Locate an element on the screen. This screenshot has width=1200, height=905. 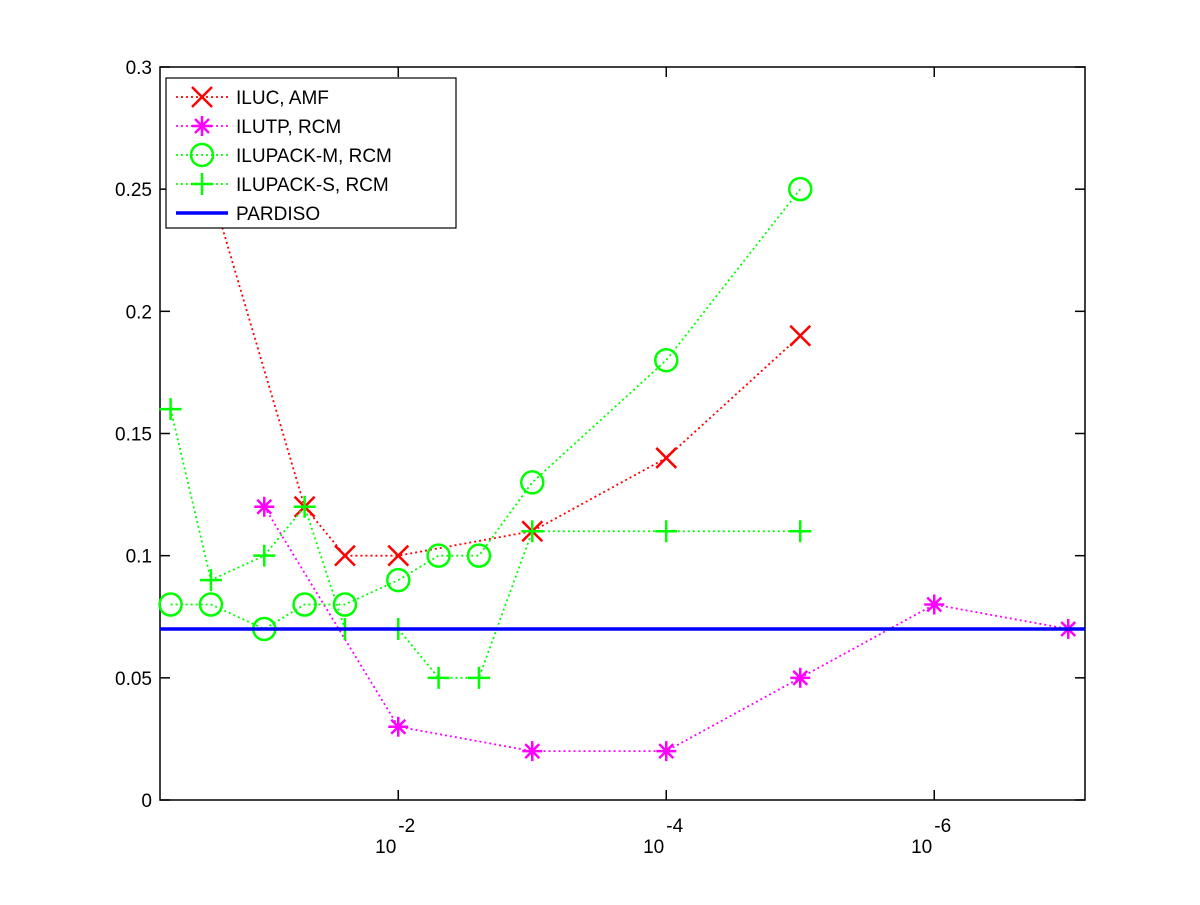
legend-label: ILUC, AMF is located at coordinates (282, 98).